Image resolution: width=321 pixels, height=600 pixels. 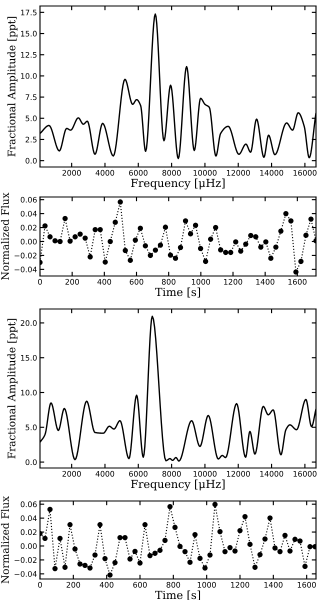 I want to click on x-axis-title: Frequency [μHz], so click(x=178, y=184).